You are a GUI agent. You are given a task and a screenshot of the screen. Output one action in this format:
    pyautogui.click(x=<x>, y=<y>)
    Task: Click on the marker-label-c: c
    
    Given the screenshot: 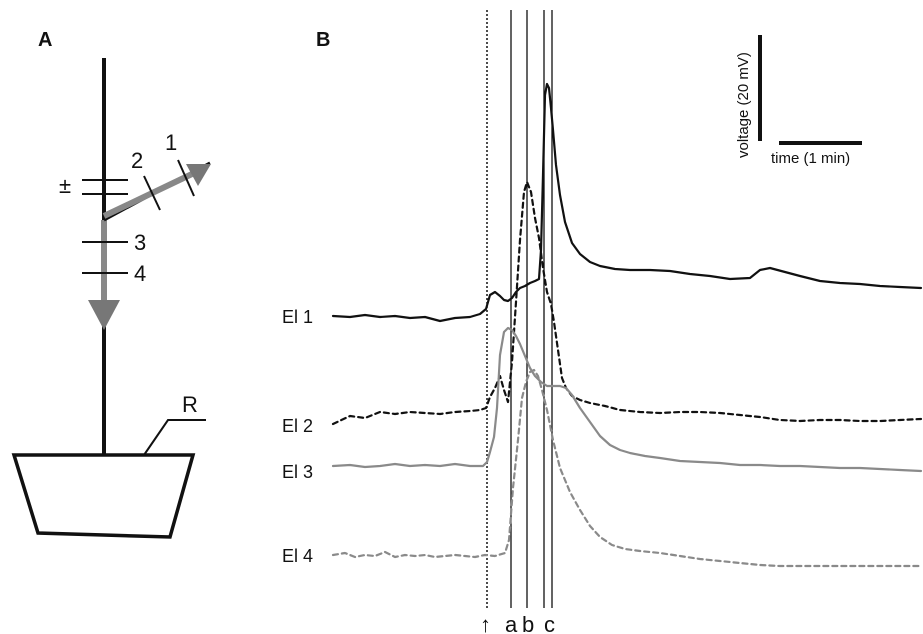 What is the action you would take?
    pyautogui.click(x=549, y=623)
    